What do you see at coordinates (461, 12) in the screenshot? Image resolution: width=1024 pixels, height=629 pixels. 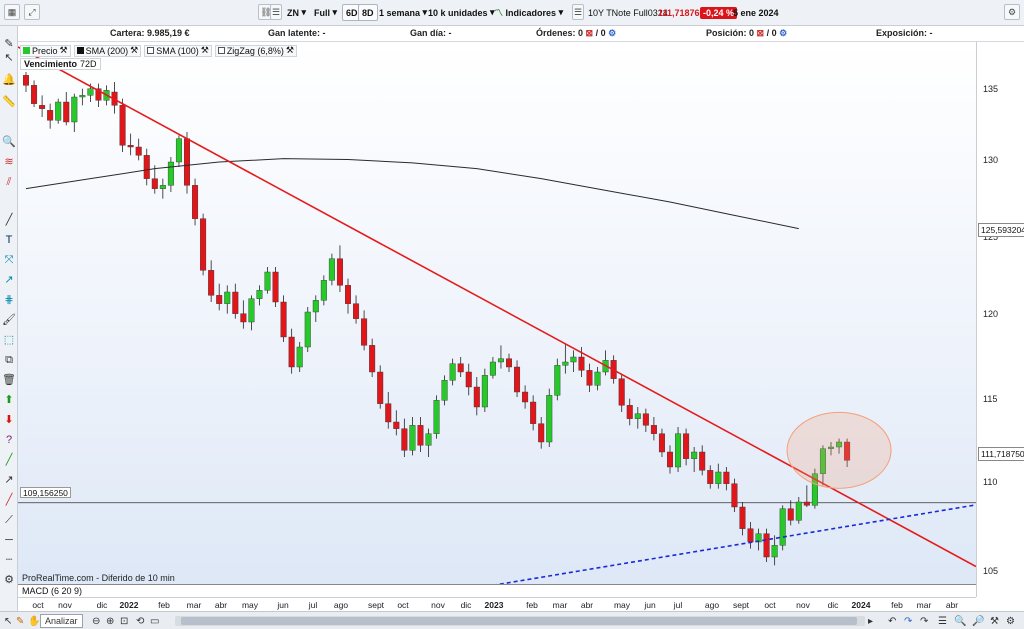 I see `units-selector: 10 k unidades ▾` at bounding box center [461, 12].